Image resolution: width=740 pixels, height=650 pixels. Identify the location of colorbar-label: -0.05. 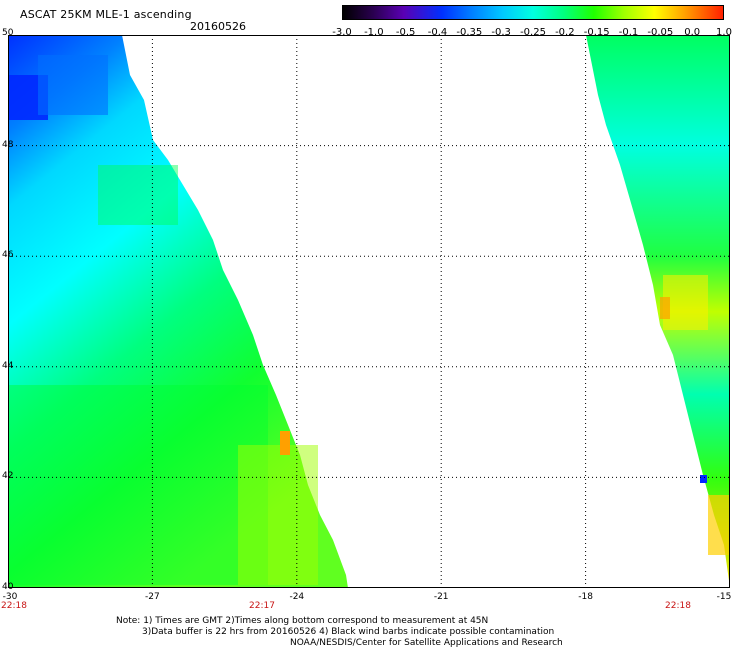
(660, 32).